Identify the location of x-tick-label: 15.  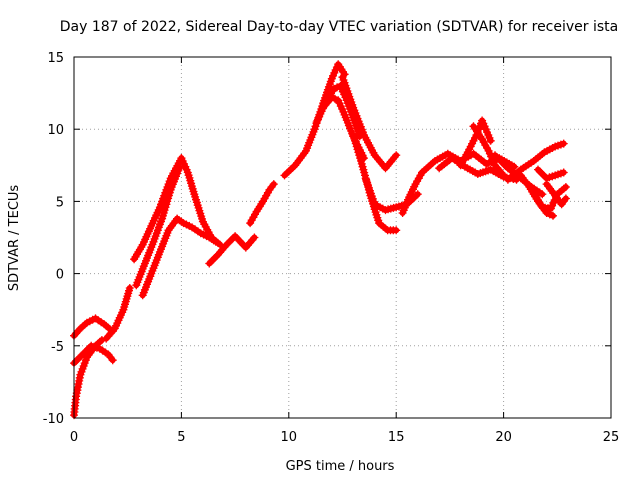
(396, 437).